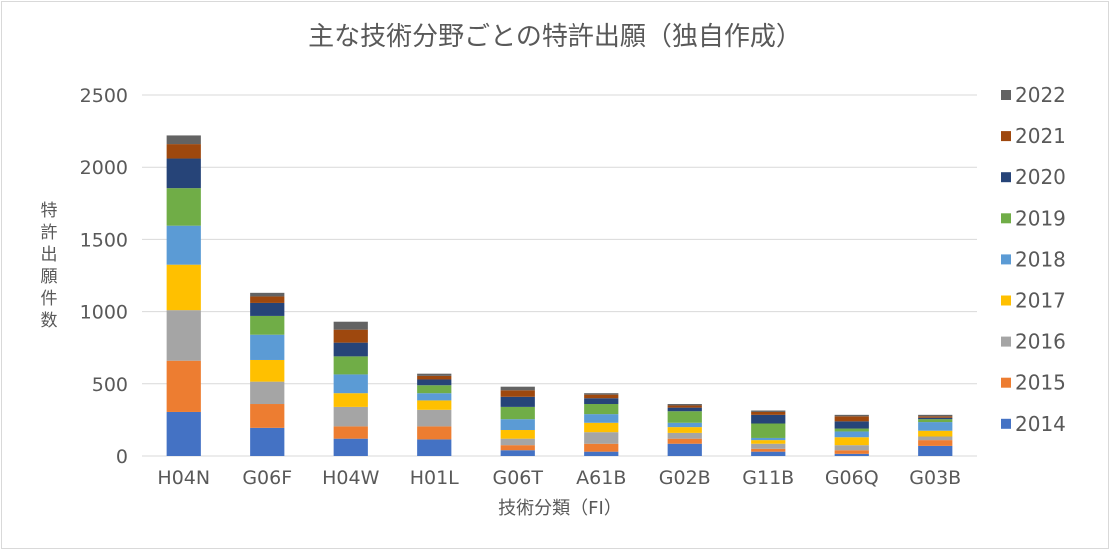 The height and width of the screenshot is (550, 1110). What do you see at coordinates (601, 409) in the screenshot?
I see `bar-segment-A61B-2019` at bounding box center [601, 409].